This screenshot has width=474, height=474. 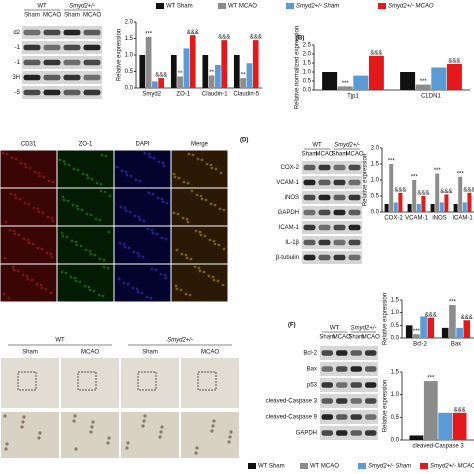 What do you see at coordinates (289, 228) in the screenshot?
I see `blot-row-label: ICAM-1` at bounding box center [289, 228].